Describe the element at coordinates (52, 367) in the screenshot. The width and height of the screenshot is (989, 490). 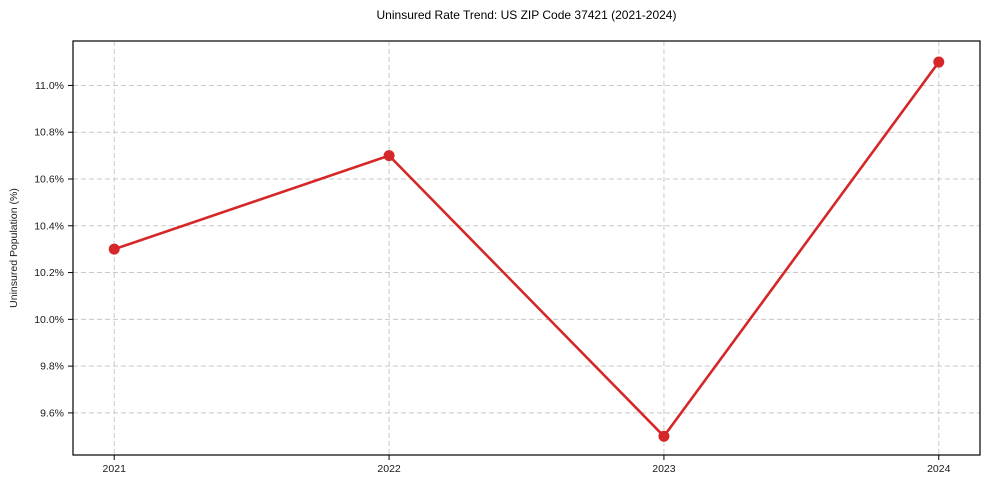
I see `y-tick-label: 9.8%` at that location.